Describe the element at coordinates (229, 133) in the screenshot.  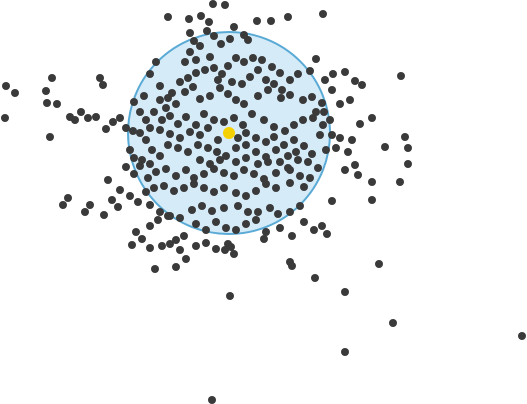
I see `center-point` at that location.